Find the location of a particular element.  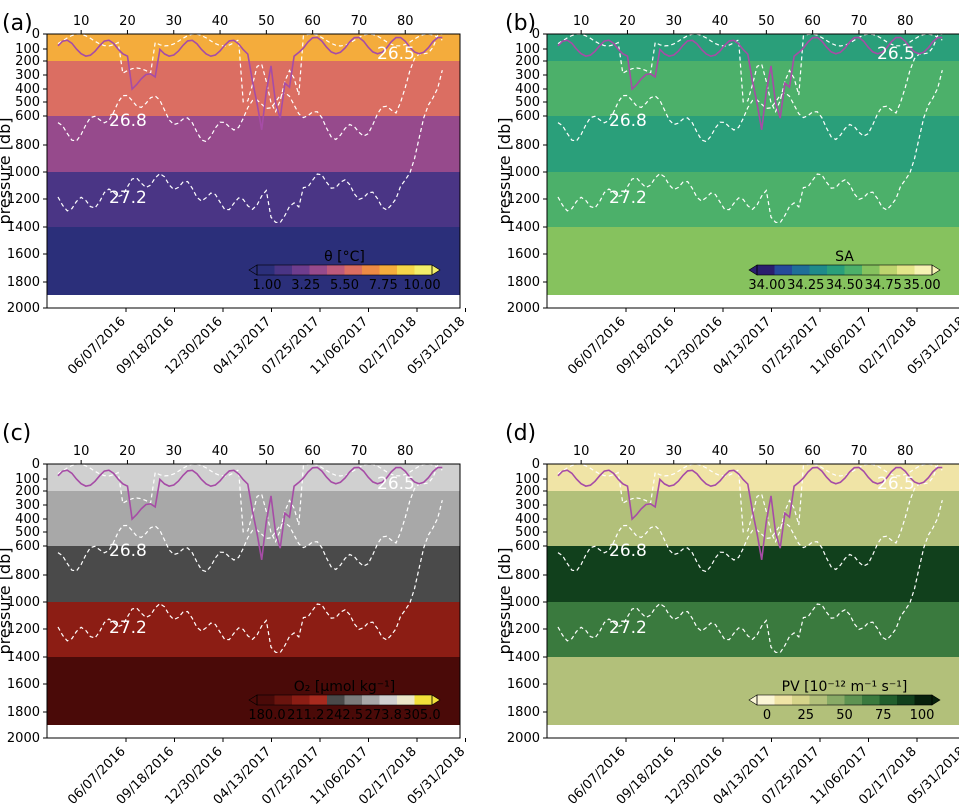

colorbar-title: θ [°C] is located at coordinates (344, 257).